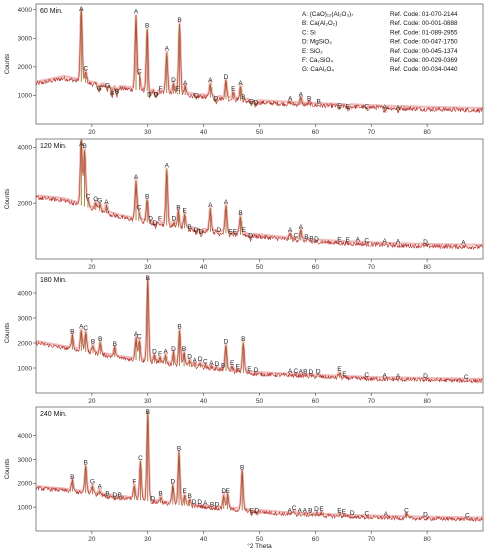 This screenshot has height=555, width=487. Describe the element at coordinates (53, 280) in the screenshot. I see `panel-title: 180 Min.` at that location.